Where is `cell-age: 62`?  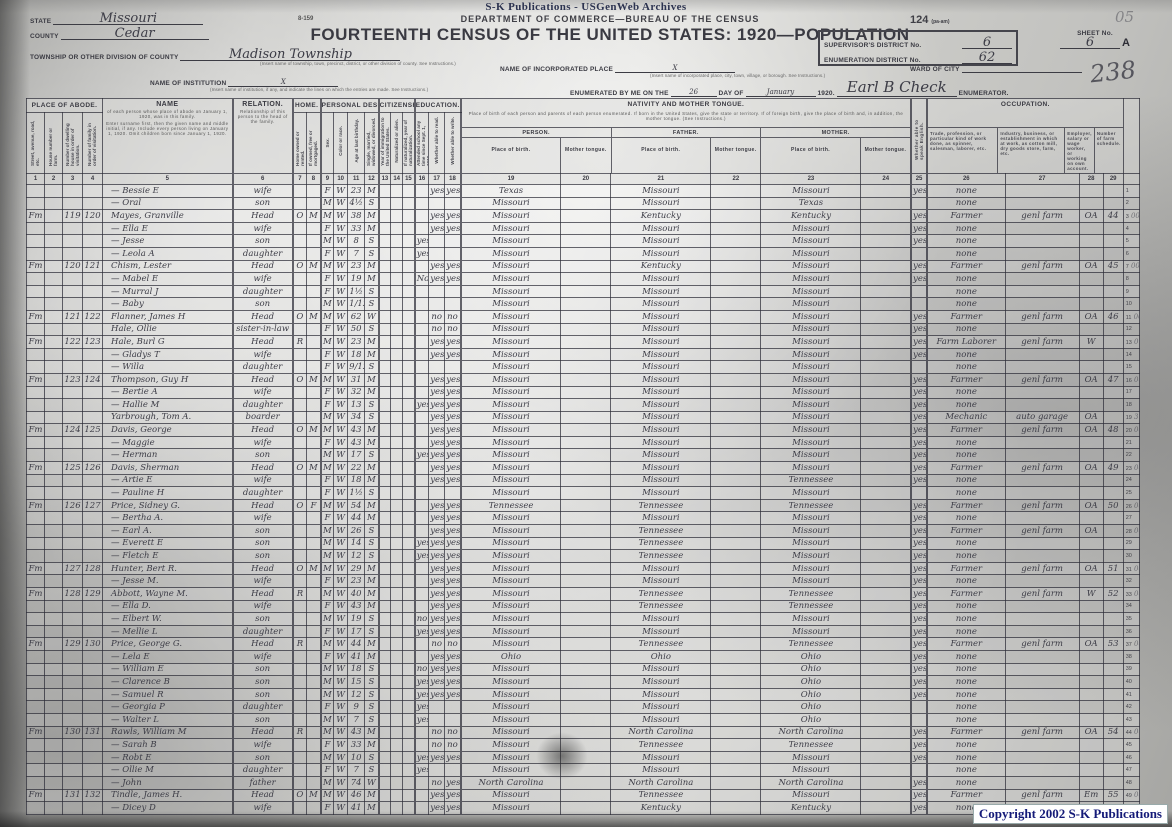 cell-age: 62 is located at coordinates (356, 316).